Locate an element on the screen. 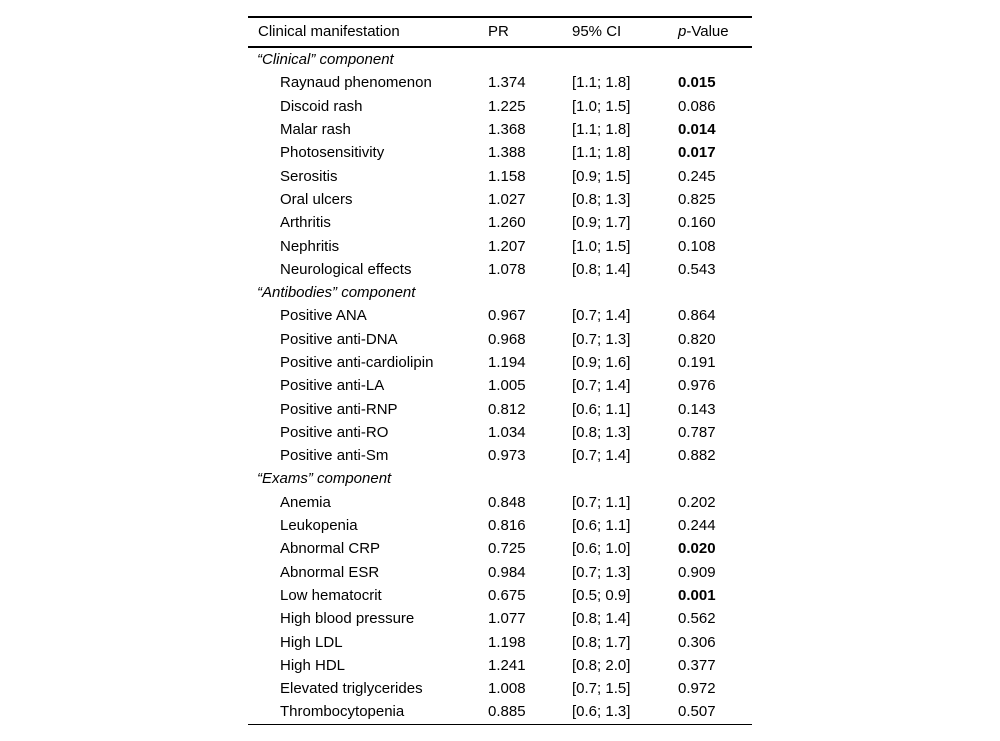  pr-value: 1.027 is located at coordinates (507, 199).